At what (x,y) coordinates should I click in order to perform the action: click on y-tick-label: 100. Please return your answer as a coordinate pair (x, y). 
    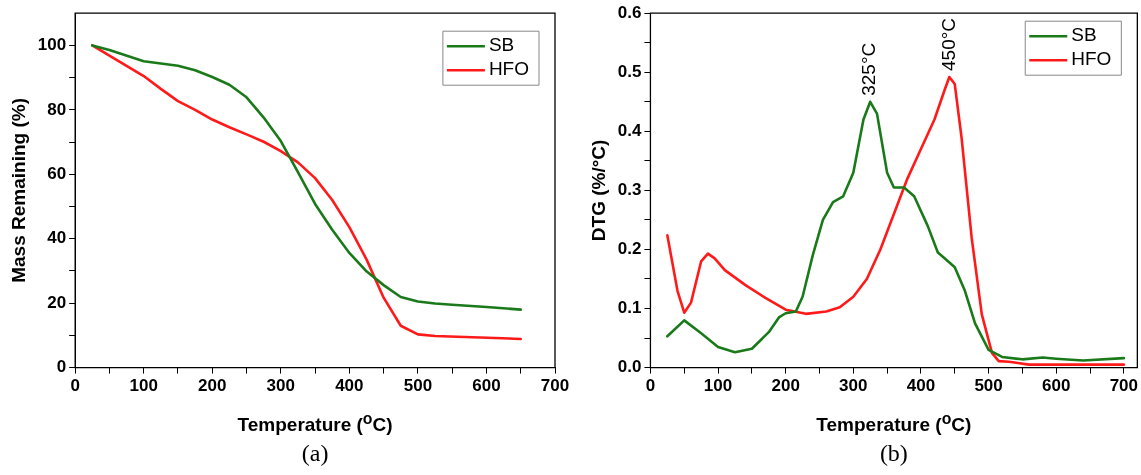
    Looking at the image, I should click on (52, 45).